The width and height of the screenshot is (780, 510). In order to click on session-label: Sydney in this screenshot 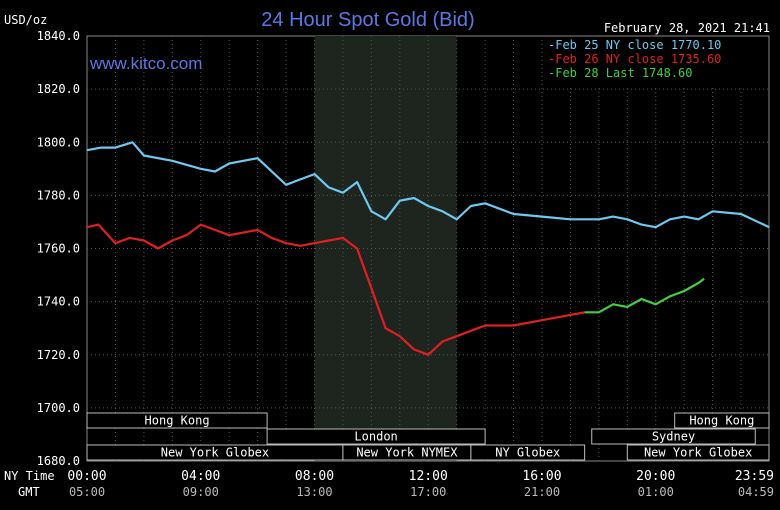, I will do `click(673, 437)`.